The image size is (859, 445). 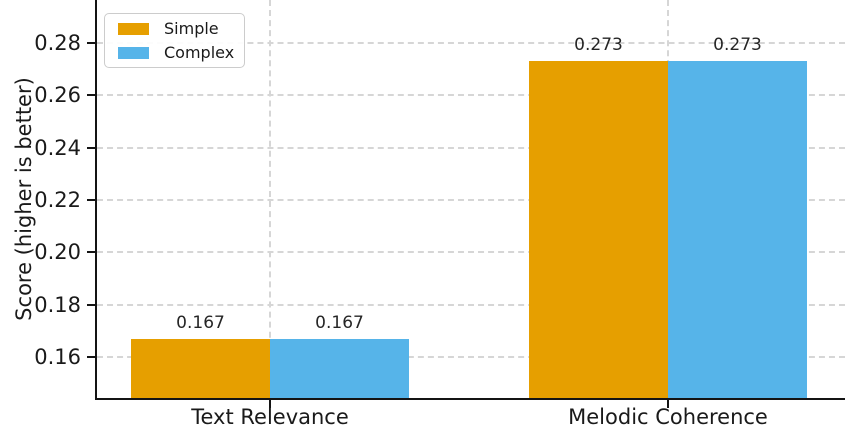 What do you see at coordinates (57, 200) in the screenshot?
I see `y-tick-label: 0.22` at bounding box center [57, 200].